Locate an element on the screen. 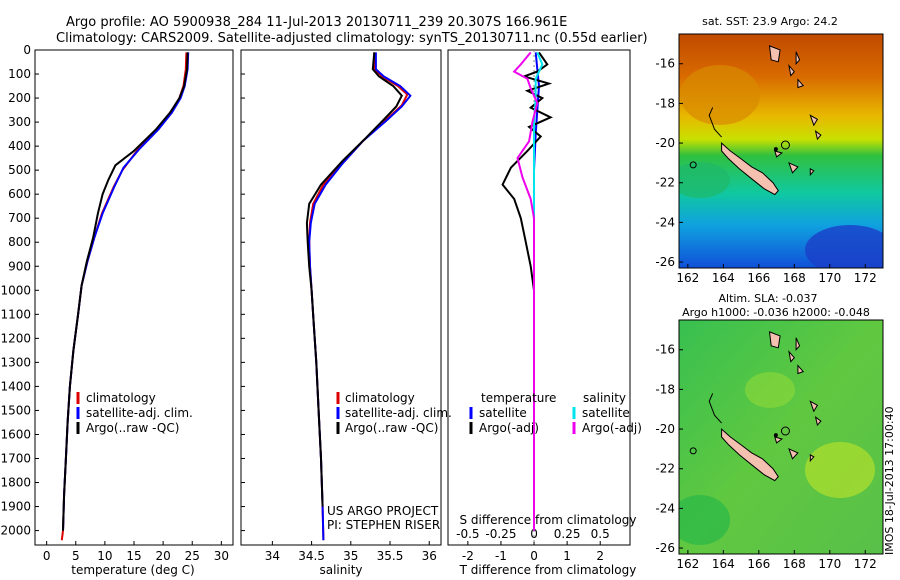  sla-map-reef-circle is located at coordinates (785, 431).